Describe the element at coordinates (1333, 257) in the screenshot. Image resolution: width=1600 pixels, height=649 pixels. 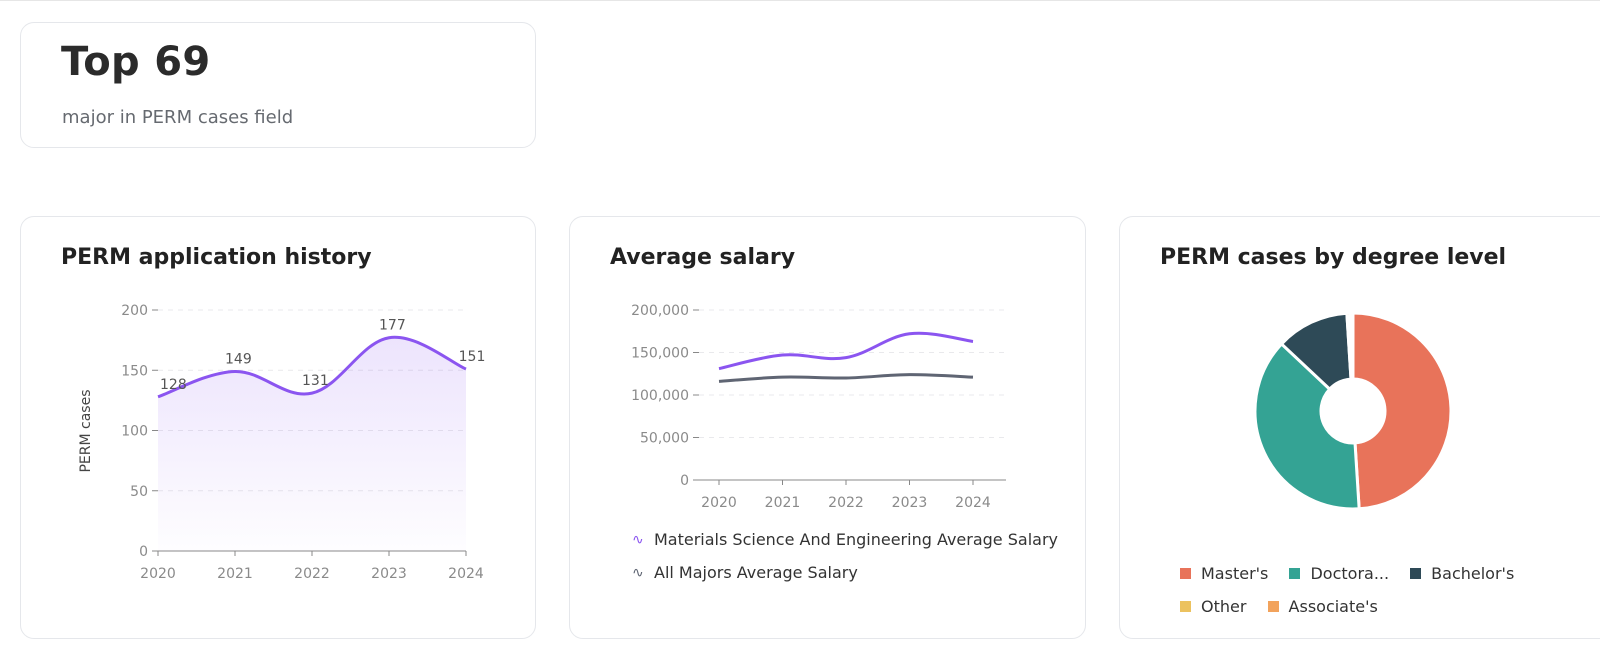
I see `degree-level-title: PERM cases by degree level` at that location.